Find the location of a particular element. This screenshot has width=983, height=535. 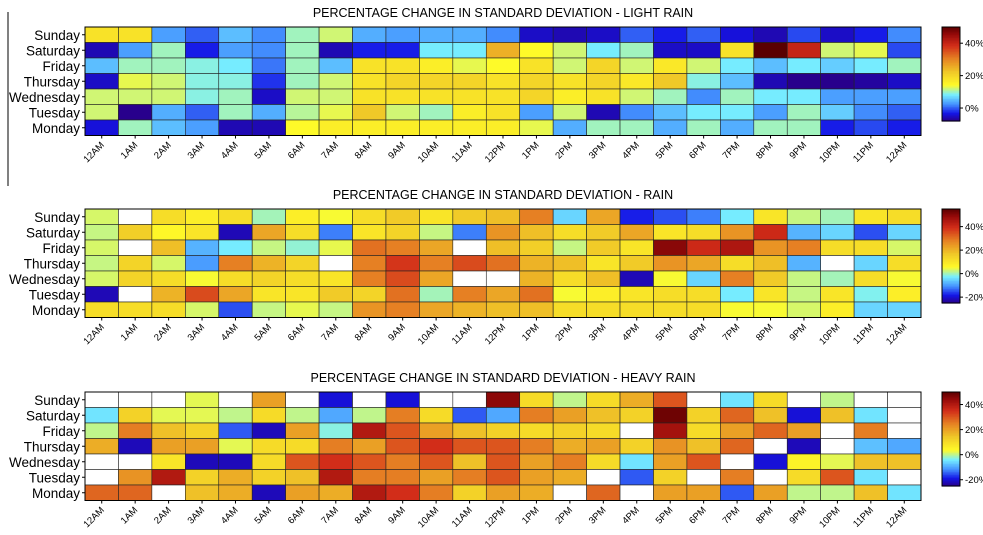

hour-label: 5PM is located at coordinates (665, 151).